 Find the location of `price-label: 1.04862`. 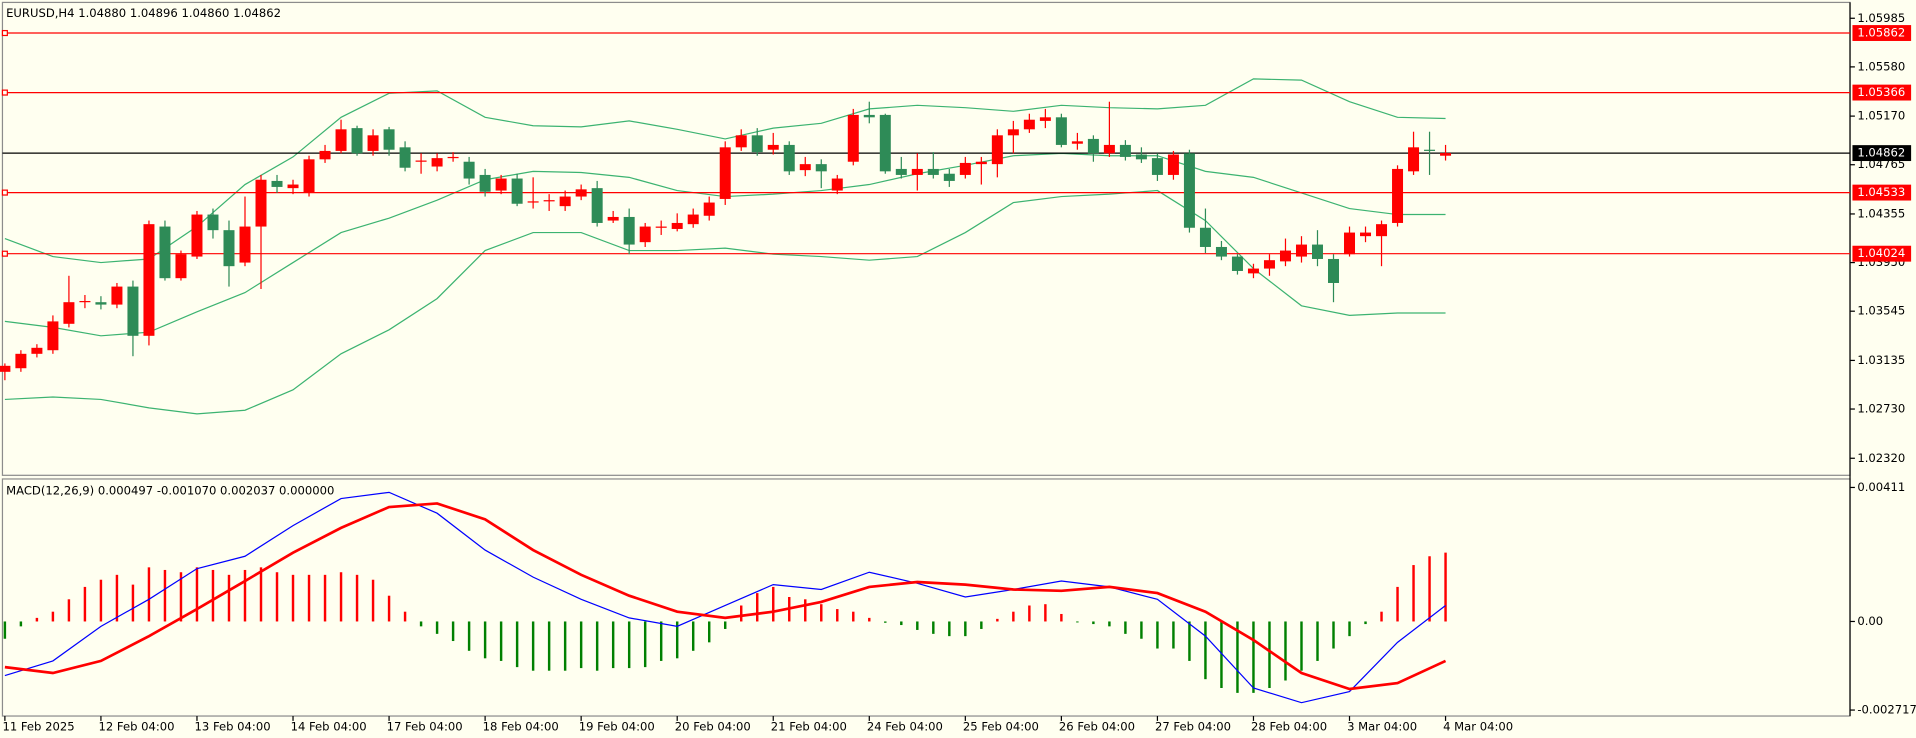

price-label: 1.04862 is located at coordinates (1881, 153).